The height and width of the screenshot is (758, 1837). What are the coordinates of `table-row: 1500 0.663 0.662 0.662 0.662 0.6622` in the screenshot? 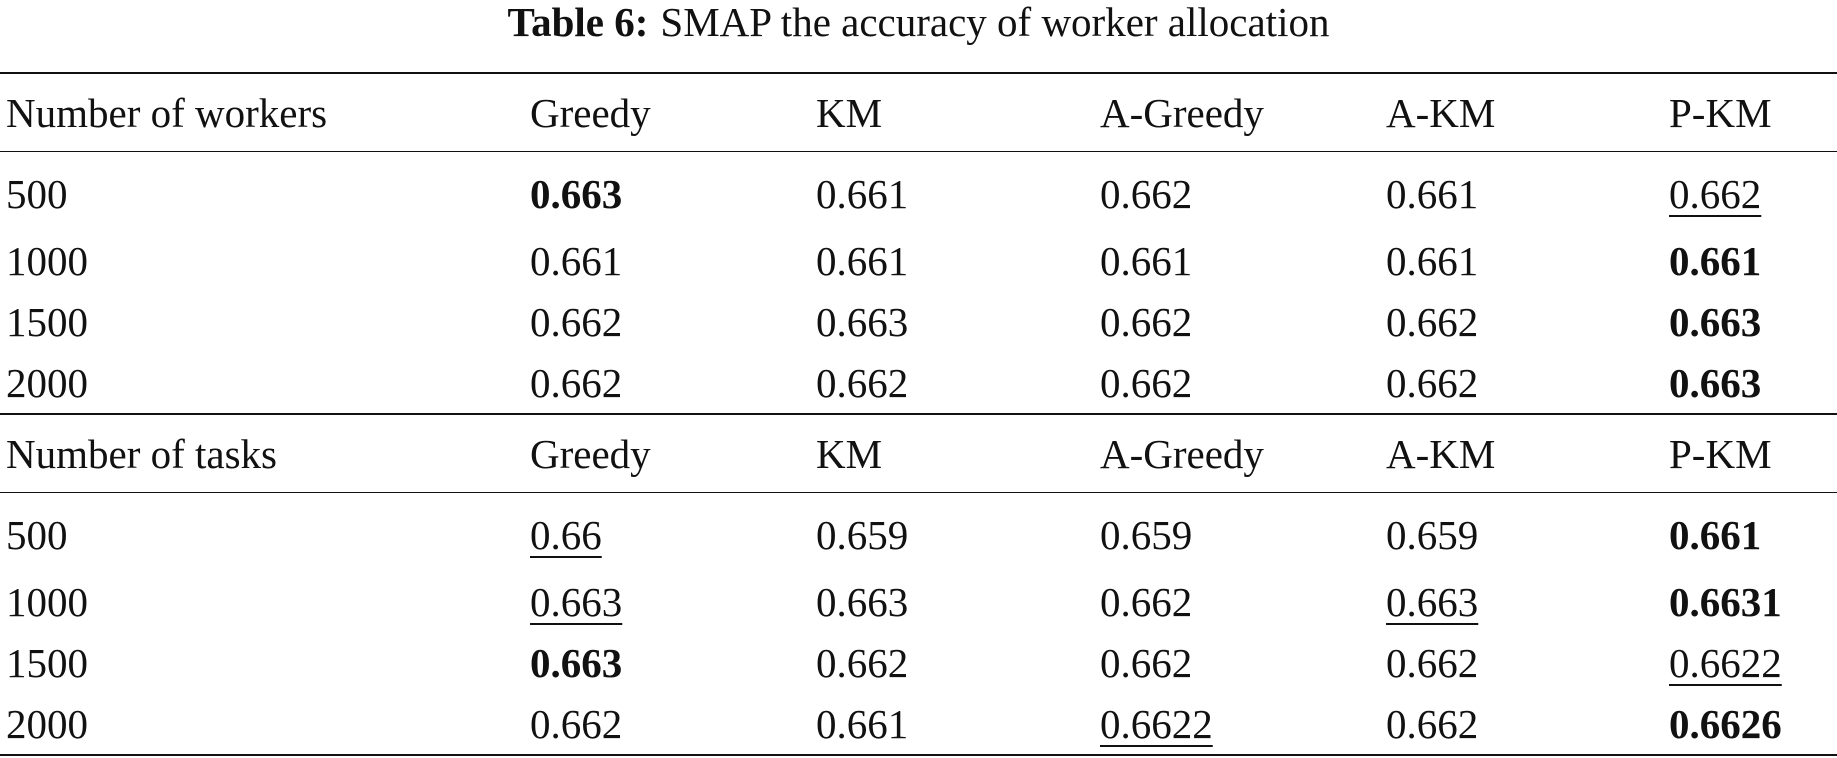 It's located at (918, 662).